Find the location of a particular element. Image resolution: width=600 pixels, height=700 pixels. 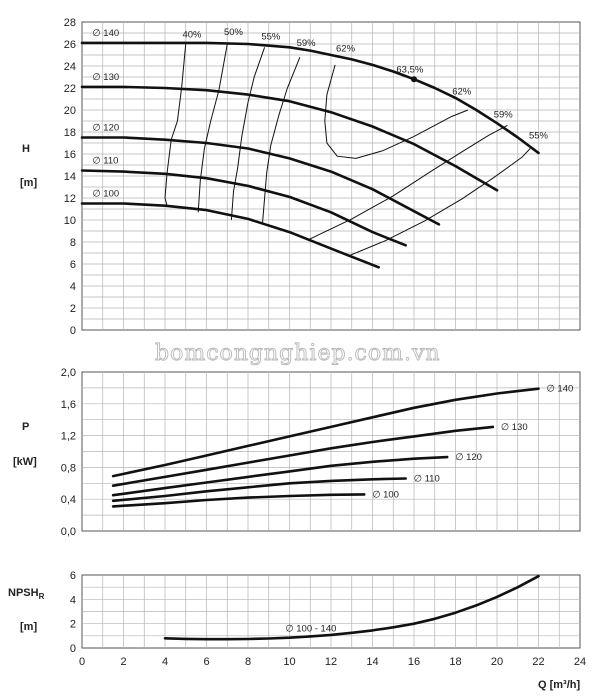

npsh-axis-label: NPSHR is located at coordinates (26, 594).